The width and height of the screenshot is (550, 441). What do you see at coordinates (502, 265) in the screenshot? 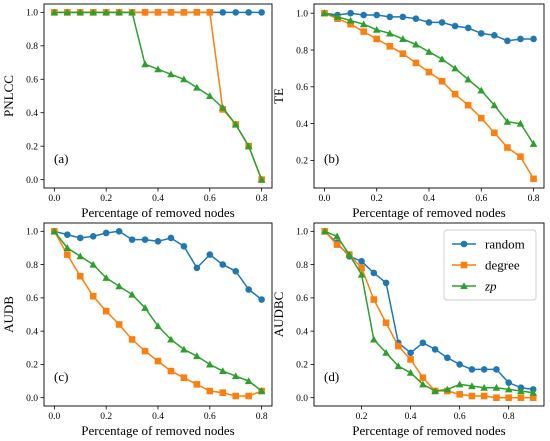
I see `legend-label-degree: degree` at bounding box center [502, 265].